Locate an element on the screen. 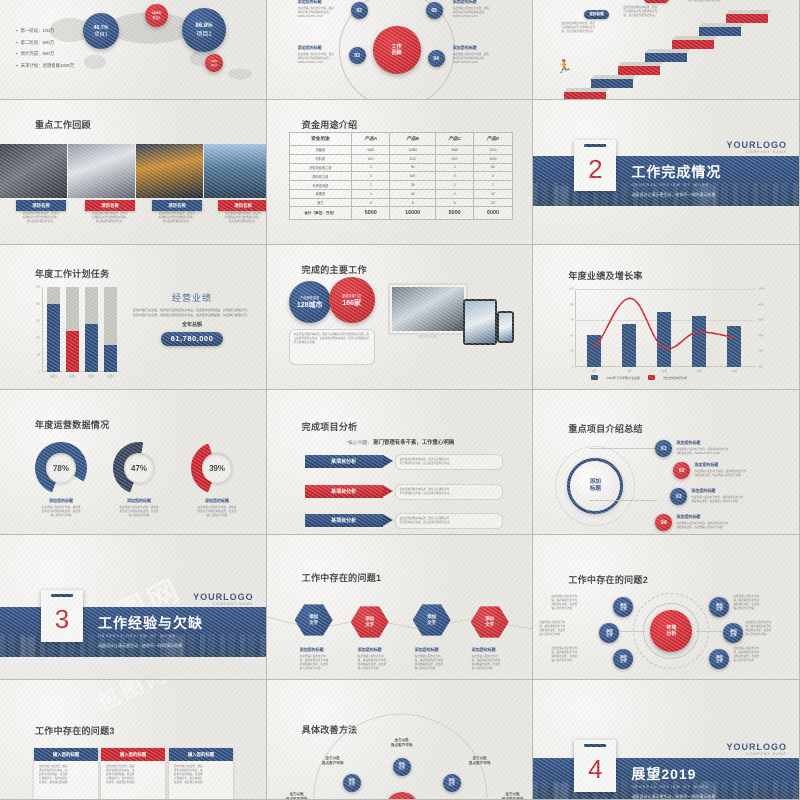 This screenshot has height=800, width=800. radial-node-right: 添加 文字 is located at coordinates (451, 783).